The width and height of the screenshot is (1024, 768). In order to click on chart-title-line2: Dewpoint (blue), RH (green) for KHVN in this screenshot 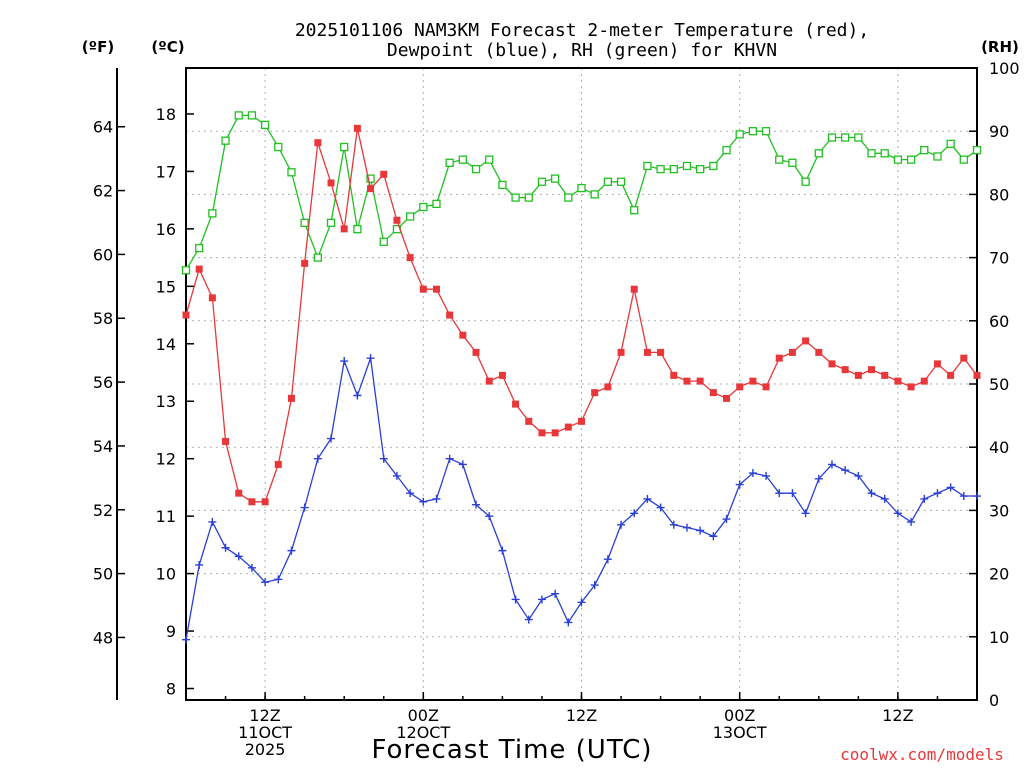, I will do `click(582, 50)`.